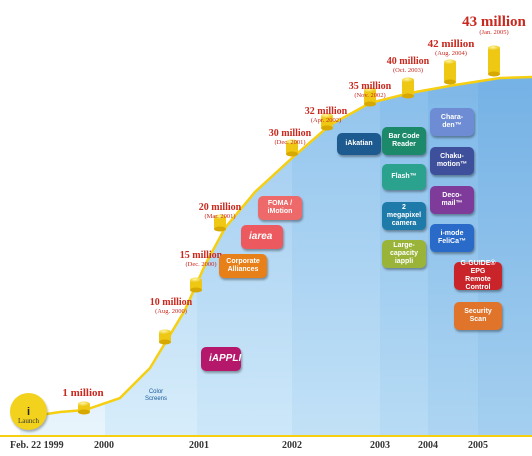  I want to click on feature-badge: Bar Code Reader, so click(404, 141).